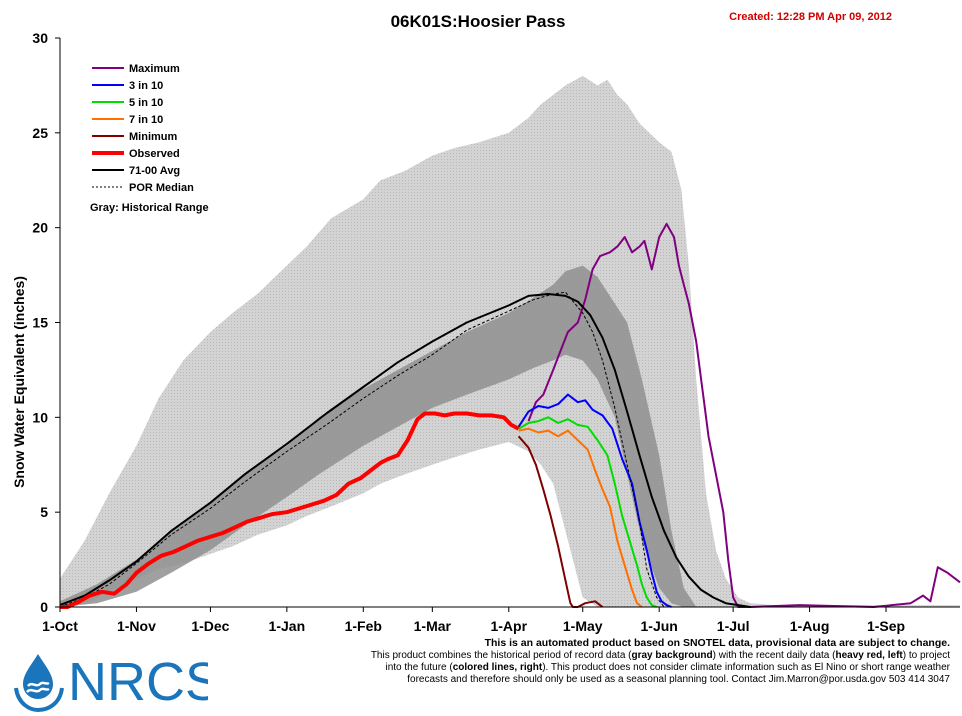  Describe the element at coordinates (478, 21) in the screenshot. I see `chart-title: 06K01S:Hoosier Pass` at that location.